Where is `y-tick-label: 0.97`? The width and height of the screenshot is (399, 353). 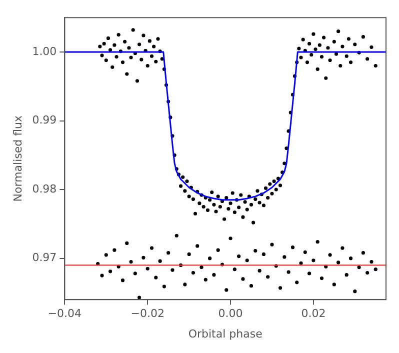
y-tick-label: 0.97 is located at coordinates (44, 257).